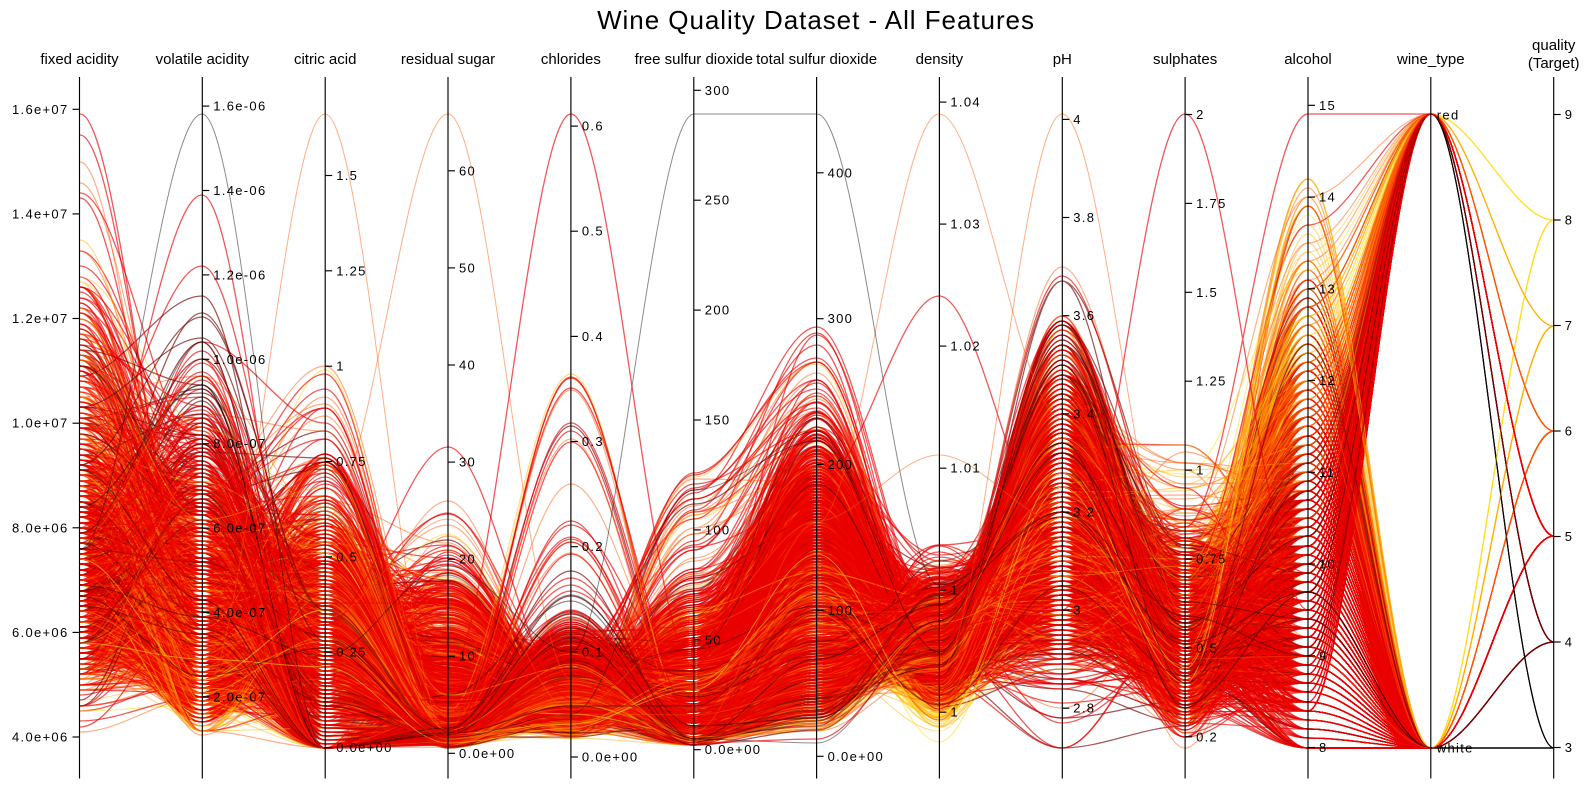 This screenshot has height=790, width=1589. What do you see at coordinates (1430, 59) in the screenshot?
I see `svg-text: wine_type` at bounding box center [1430, 59].